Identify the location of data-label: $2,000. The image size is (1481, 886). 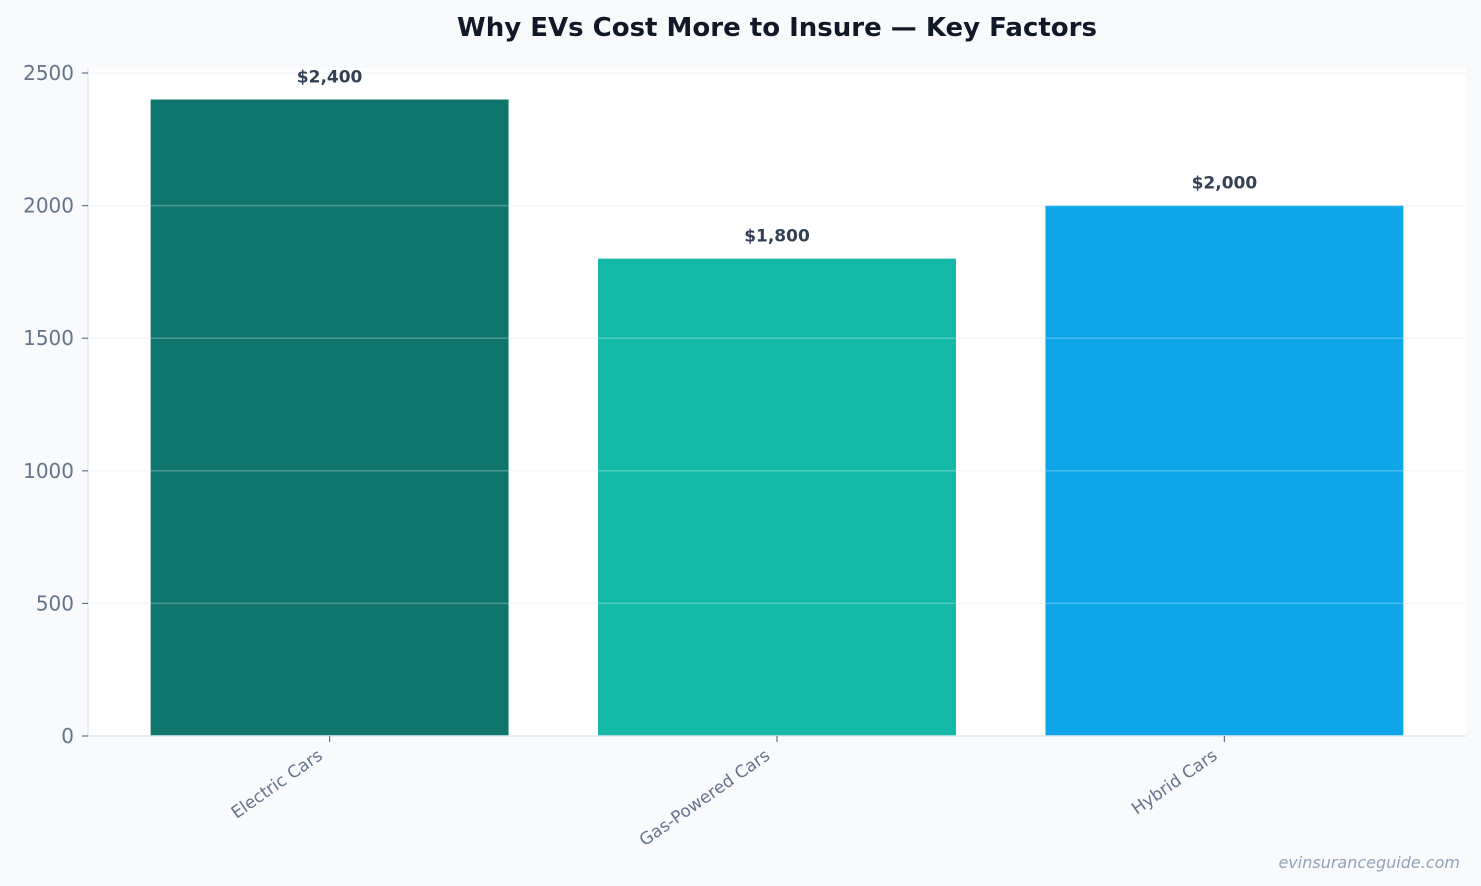
(1225, 184).